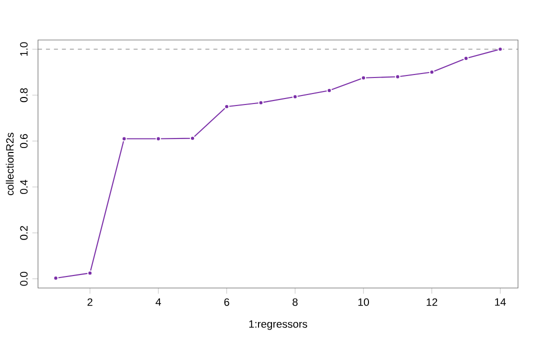 The width and height of the screenshot is (540, 340). Describe the element at coordinates (10, 164) in the screenshot. I see `y-axis-title: collectionR2s` at that location.